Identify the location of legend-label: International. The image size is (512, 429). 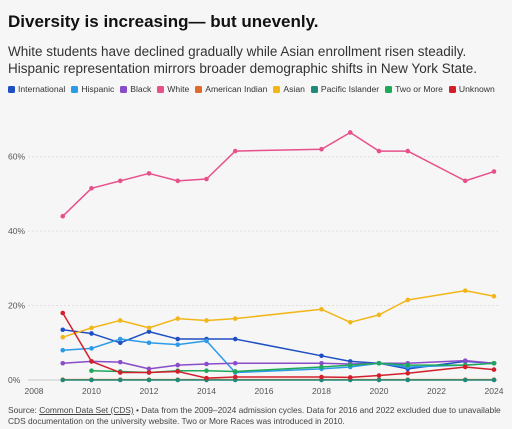
(42, 89).